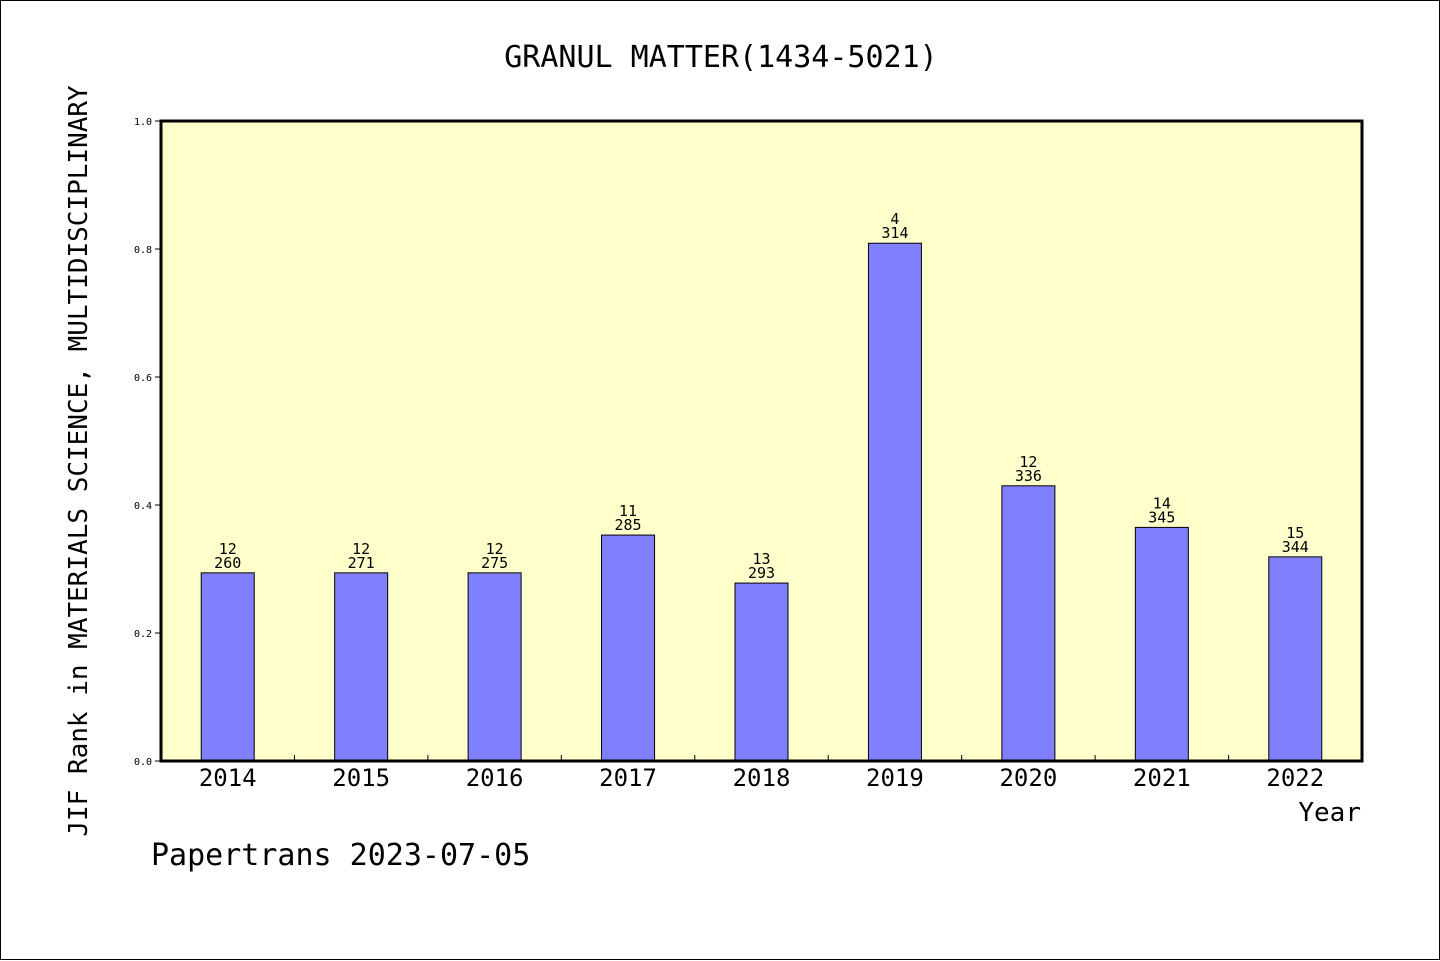 The image size is (1440, 961). Describe the element at coordinates (720, 57) in the screenshot. I see `chart-title: GRANUL MATTER(1434-5021)` at that location.